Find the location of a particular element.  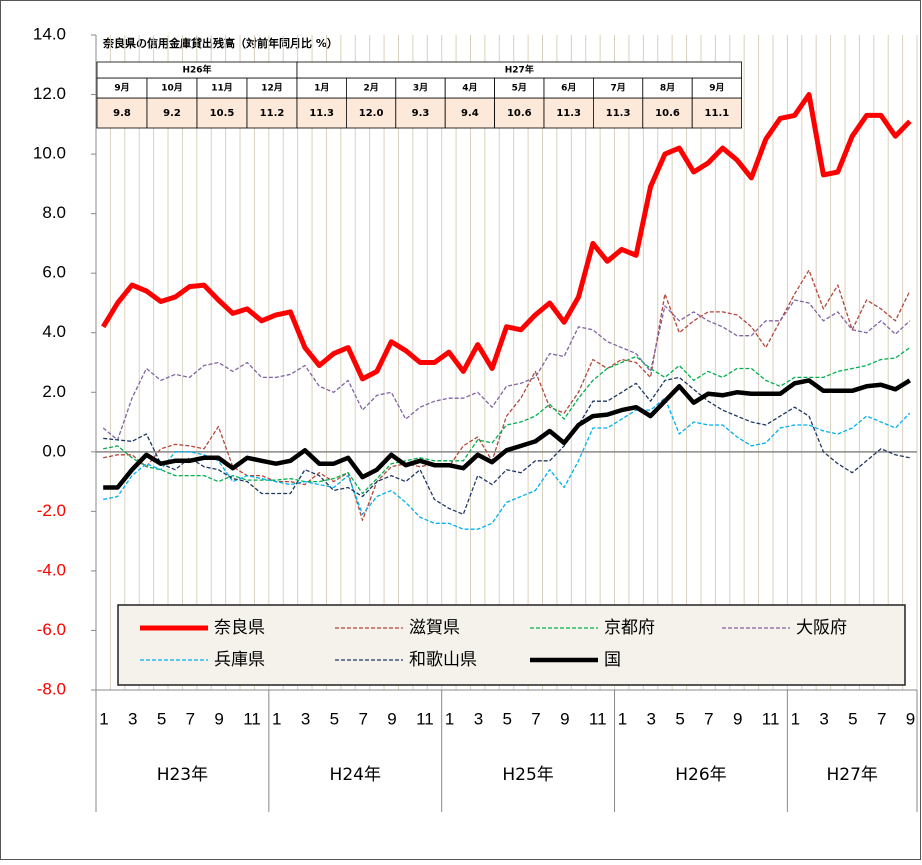

value-label: 11.1 is located at coordinates (717, 113).